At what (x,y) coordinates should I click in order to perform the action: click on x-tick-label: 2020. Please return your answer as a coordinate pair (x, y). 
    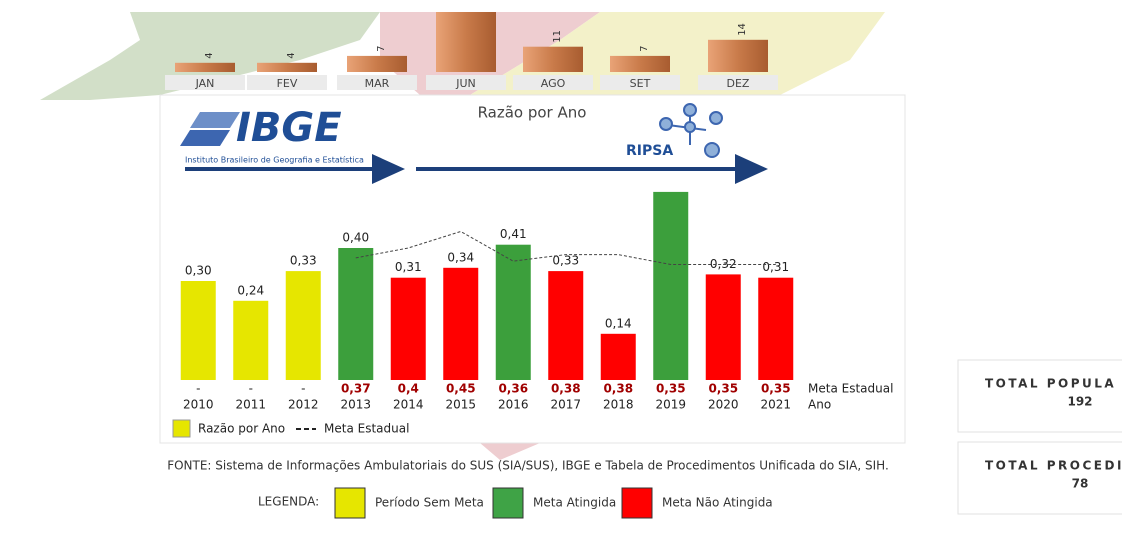
    Looking at the image, I should click on (723, 405).